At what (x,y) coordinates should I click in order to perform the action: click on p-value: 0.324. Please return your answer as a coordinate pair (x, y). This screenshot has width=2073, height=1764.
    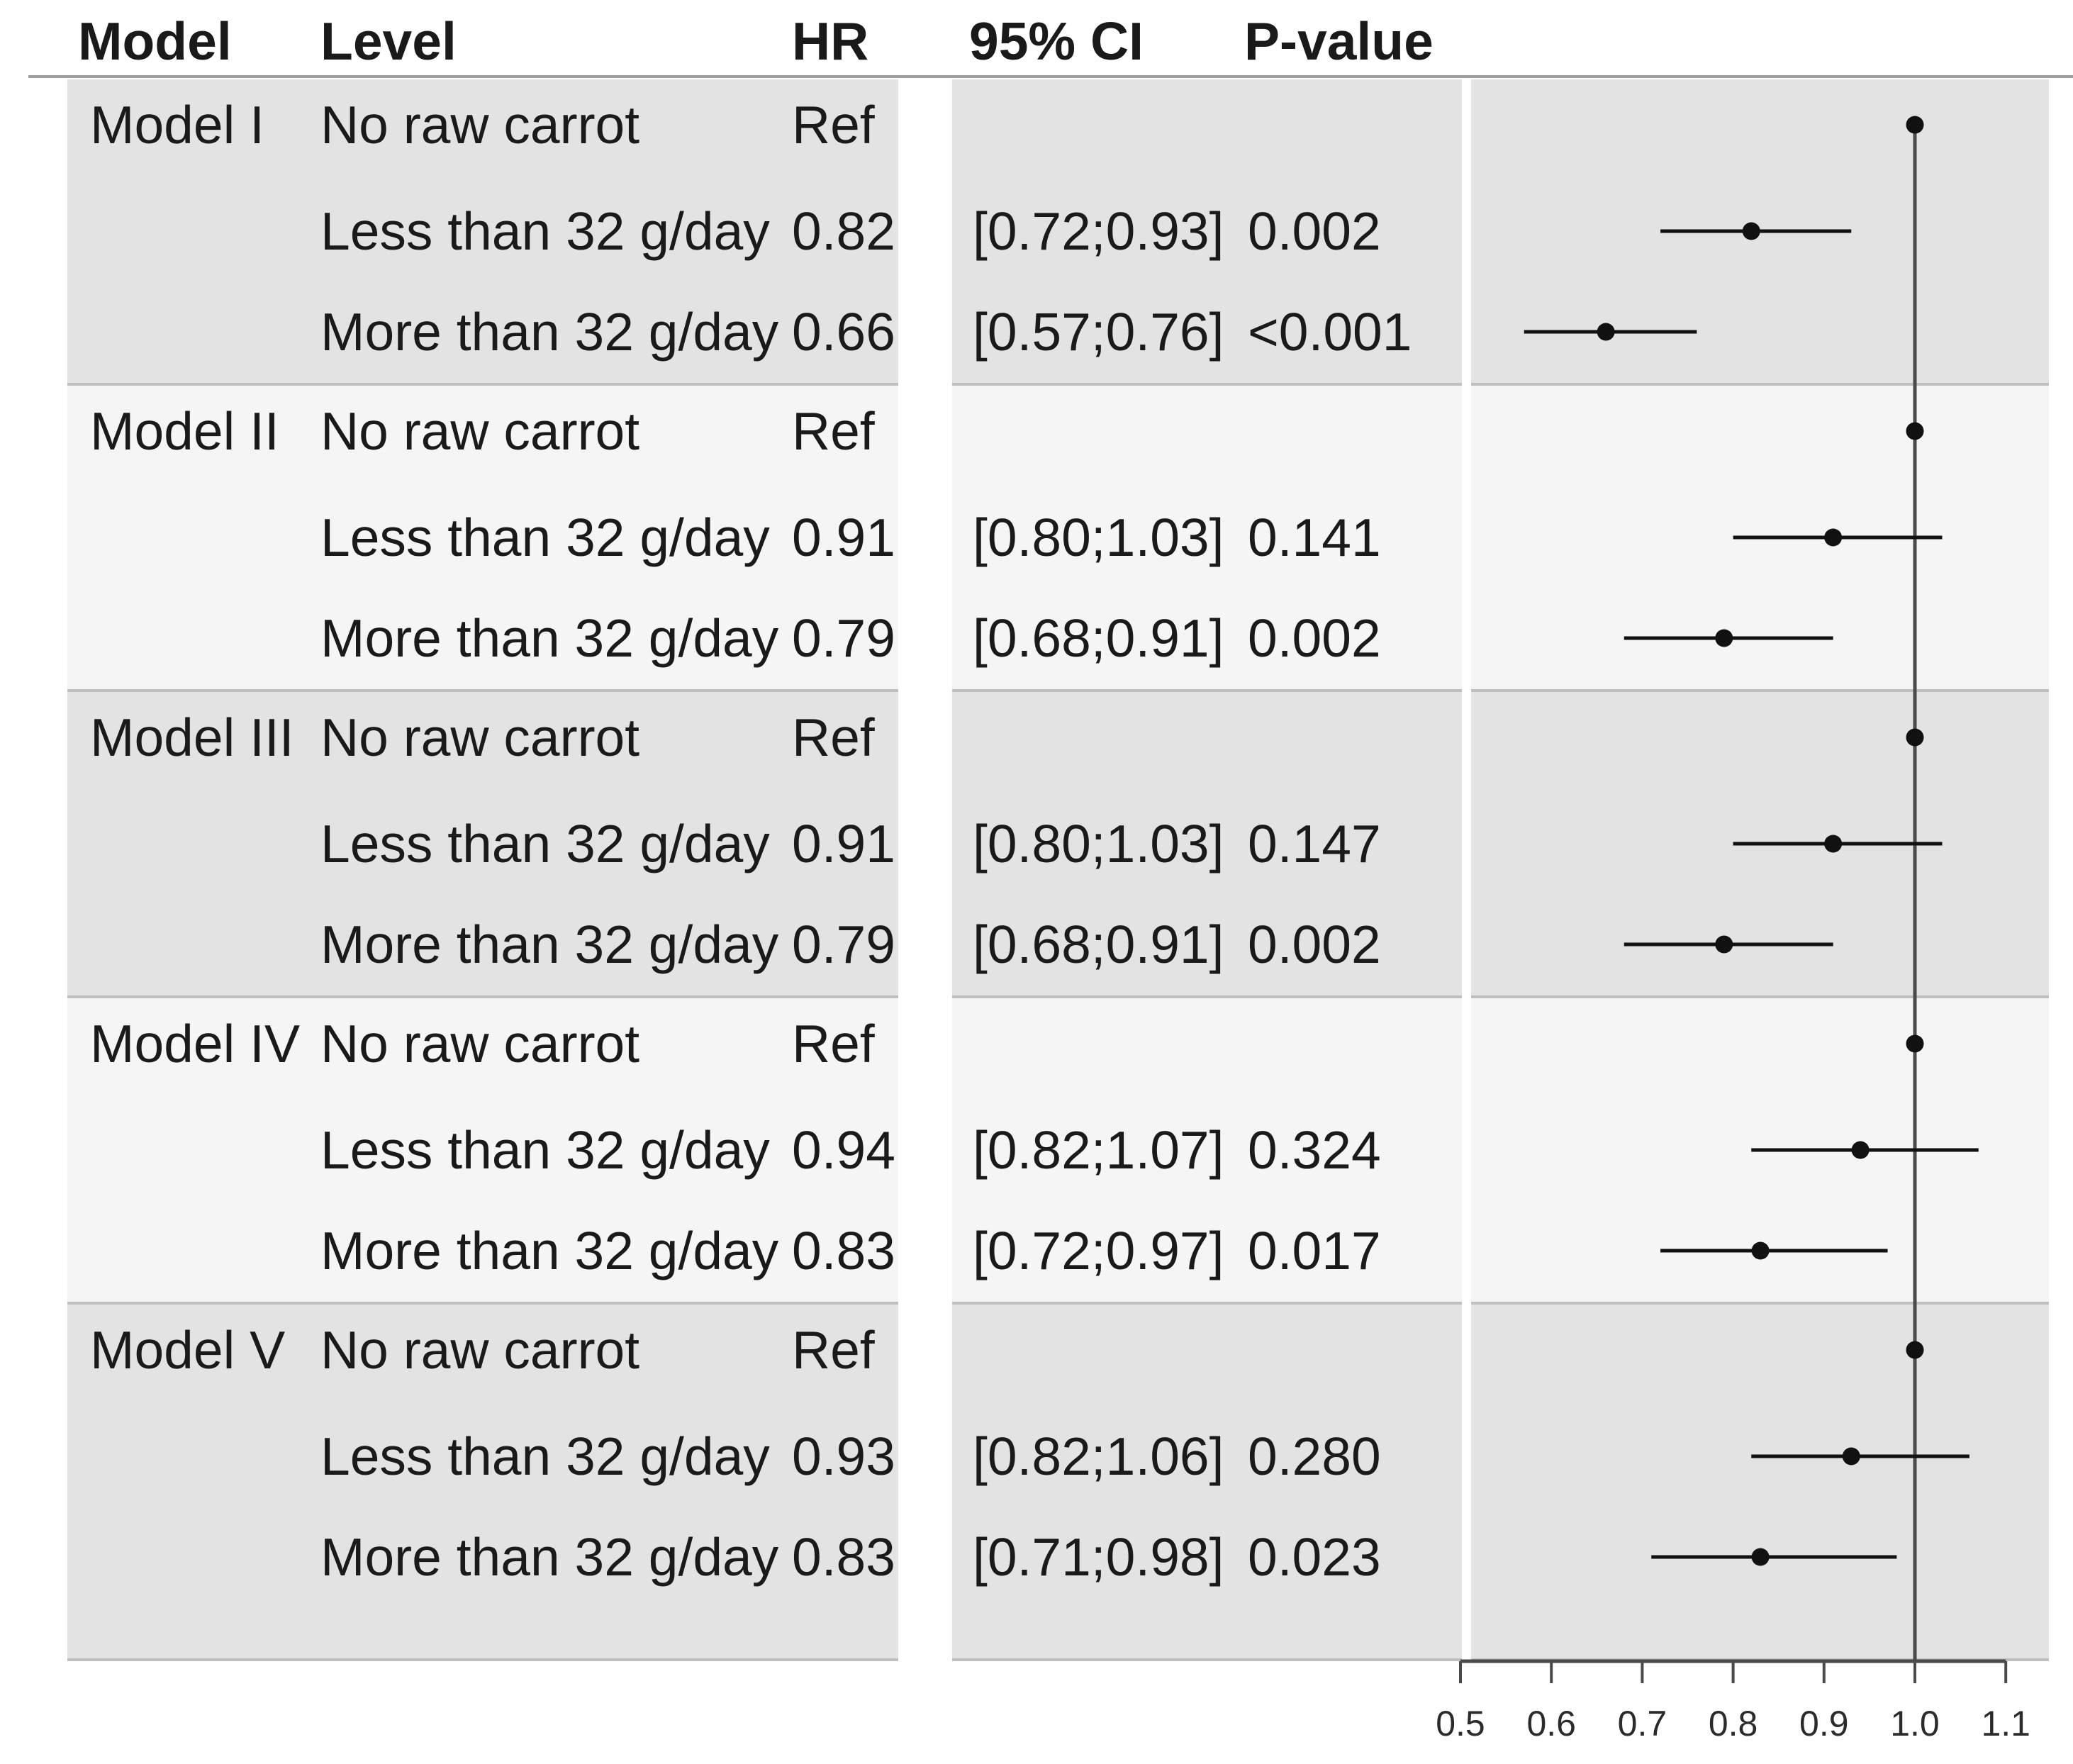
    Looking at the image, I should click on (1314, 1150).